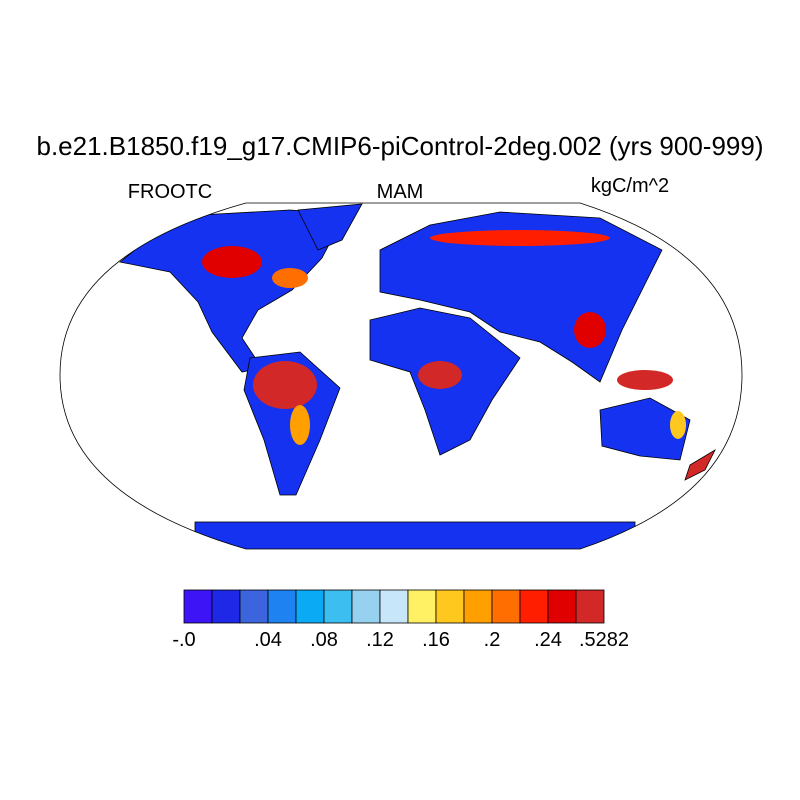 The width and height of the screenshot is (800, 800). Describe the element at coordinates (678, 425) in the screenshot. I see `east-australia-patch` at that location.